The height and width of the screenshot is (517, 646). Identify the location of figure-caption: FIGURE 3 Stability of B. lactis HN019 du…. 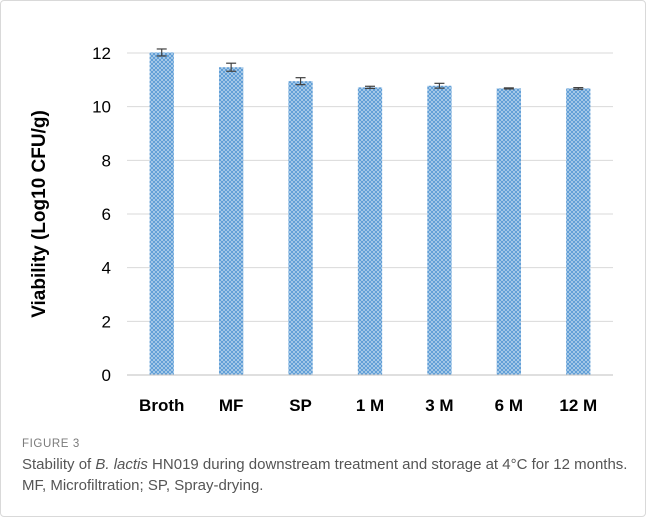
(327, 467).